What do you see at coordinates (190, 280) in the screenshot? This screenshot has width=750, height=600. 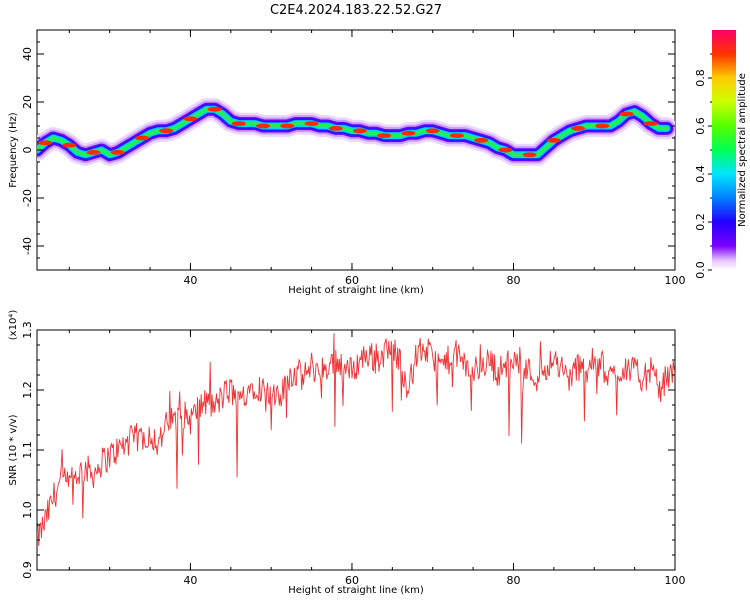 I see `spectrogram-x-tick-label: 40` at bounding box center [190, 280].